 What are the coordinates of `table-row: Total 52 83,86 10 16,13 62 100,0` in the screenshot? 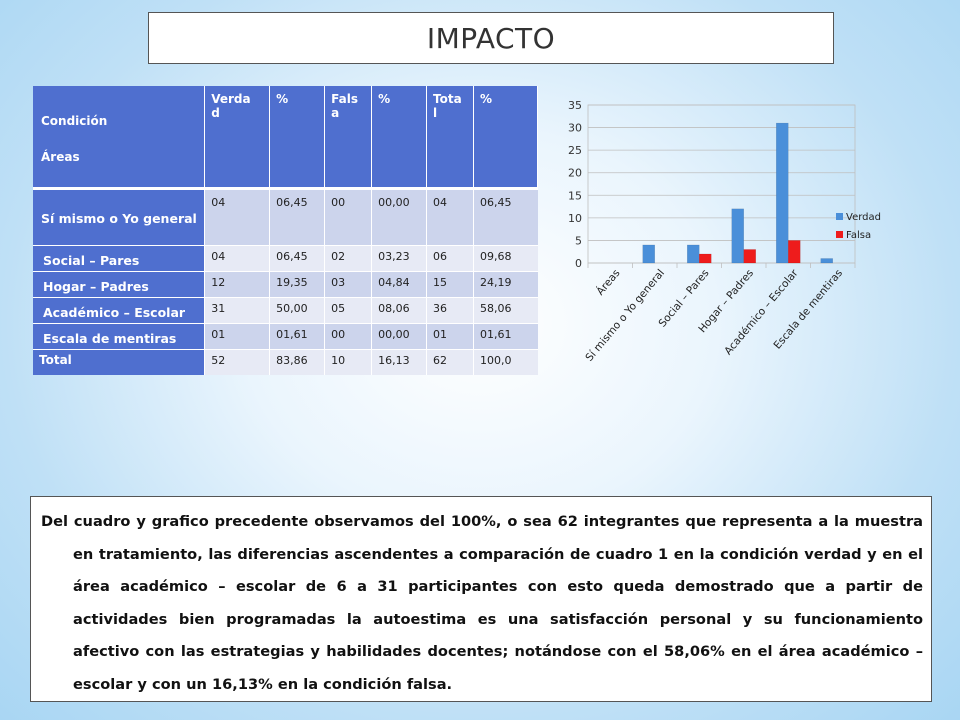 It's located at (285, 361).